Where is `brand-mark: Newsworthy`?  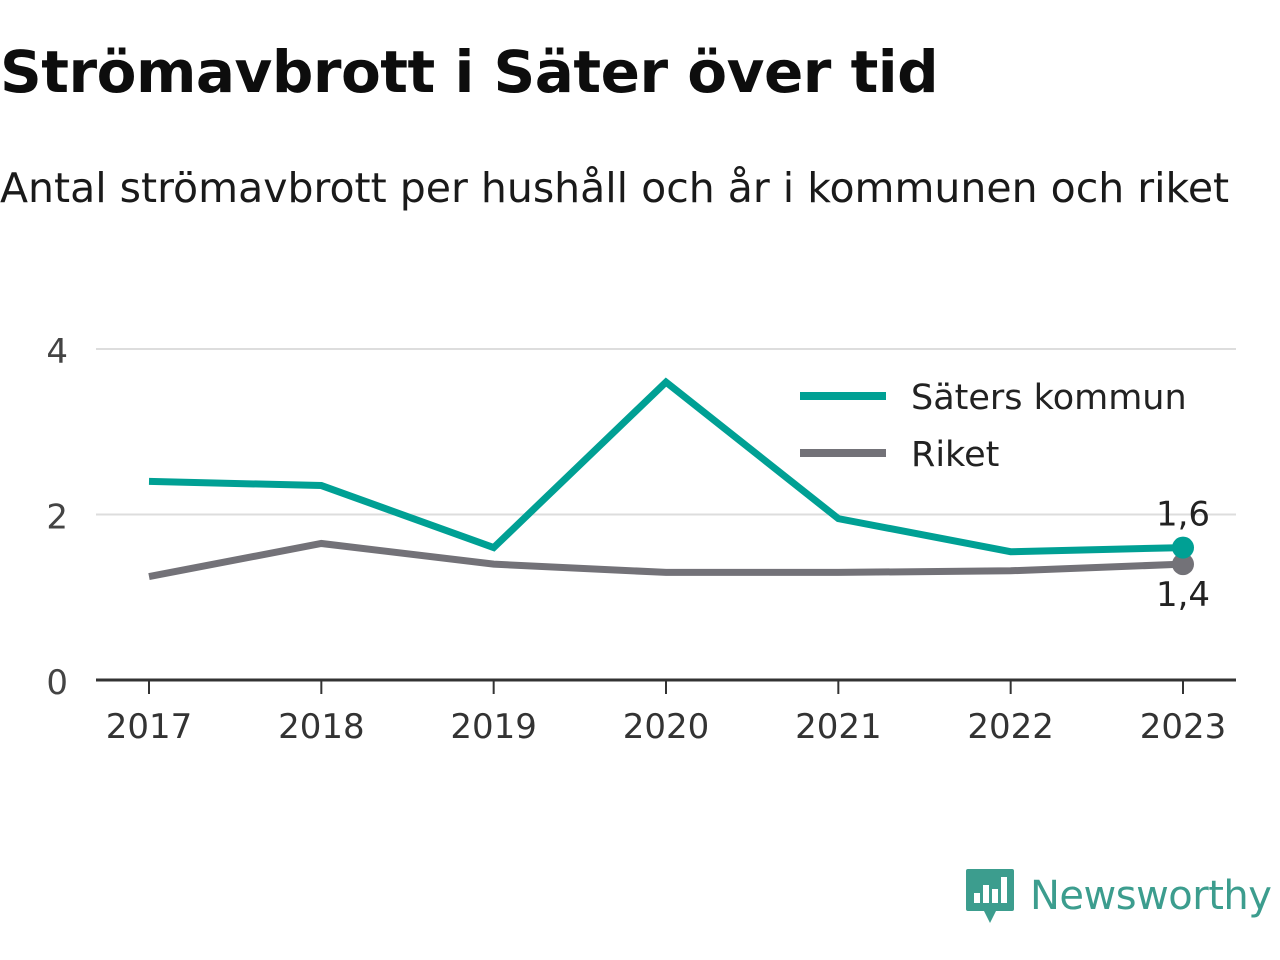
brand-mark: Newsworthy is located at coordinates (1118, 896).